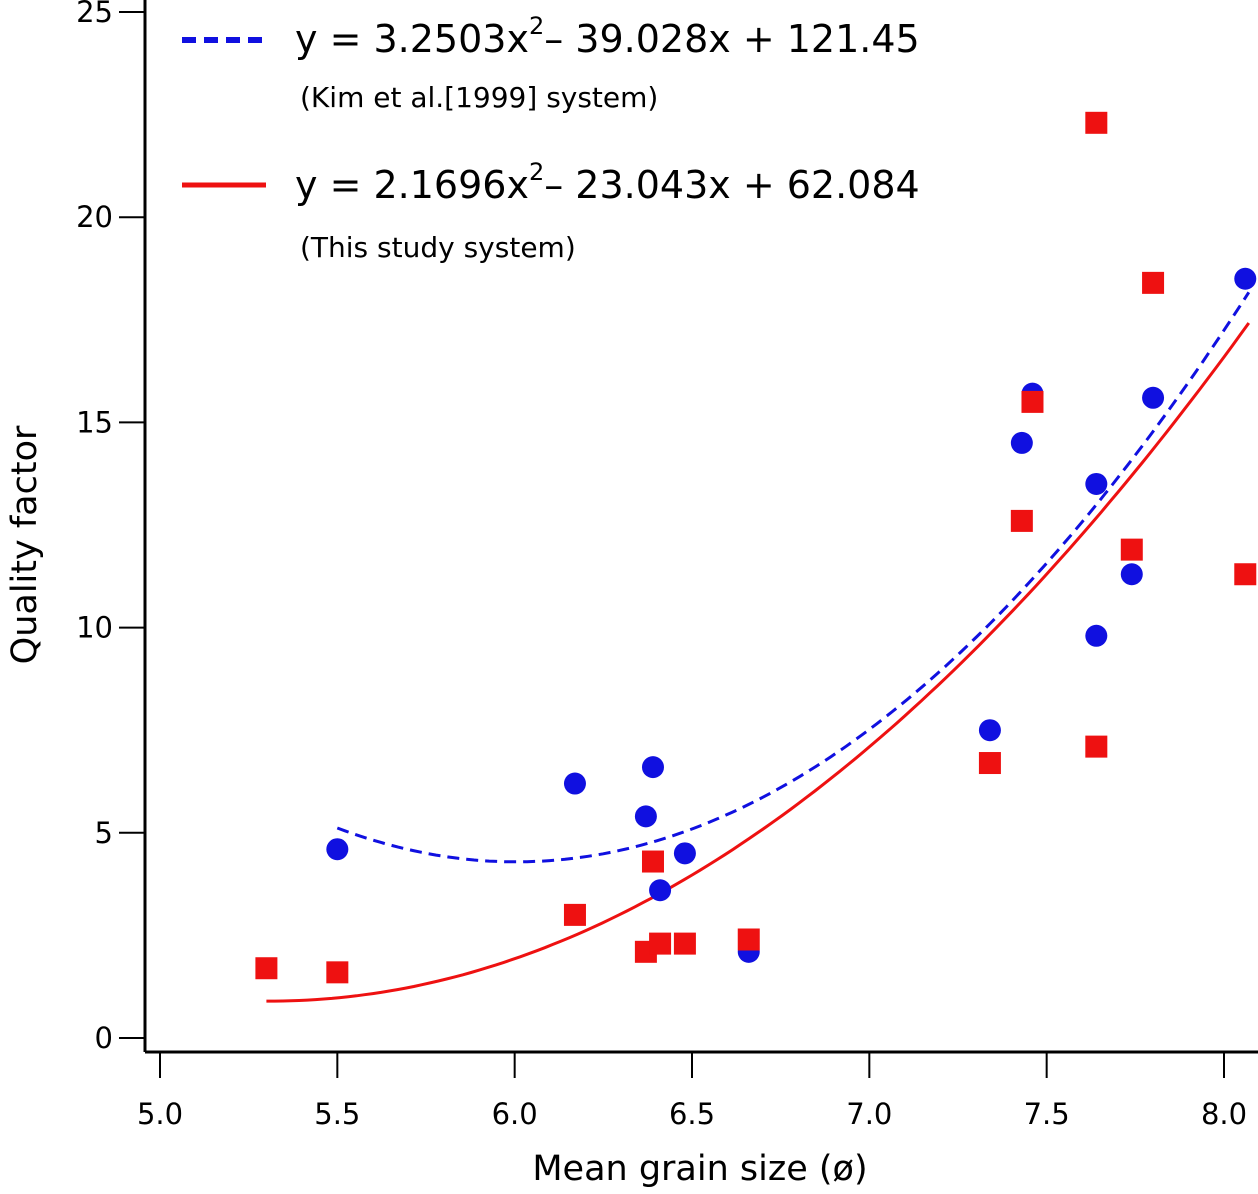 This screenshot has width=1258, height=1194. What do you see at coordinates (94, 628) in the screenshot?
I see `y-tick-label: 10` at bounding box center [94, 628].